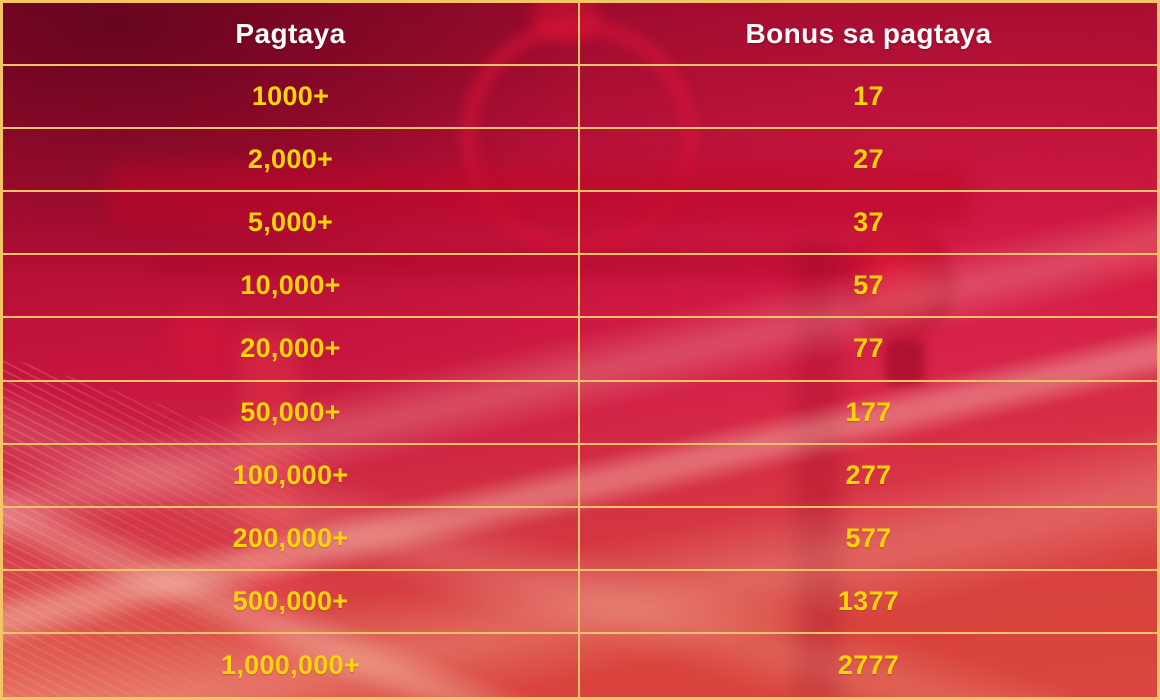 This screenshot has width=1160, height=700. What do you see at coordinates (291, 98) in the screenshot?
I see `bet-tier-cell: 1000+` at bounding box center [291, 98].